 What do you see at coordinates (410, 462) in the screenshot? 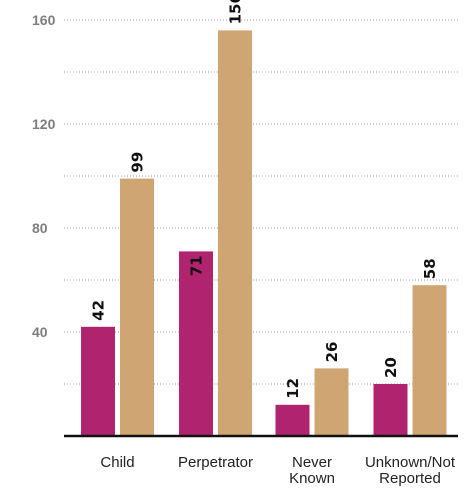
I see `category-label-3-line-0: Unknown/Not` at bounding box center [410, 462].